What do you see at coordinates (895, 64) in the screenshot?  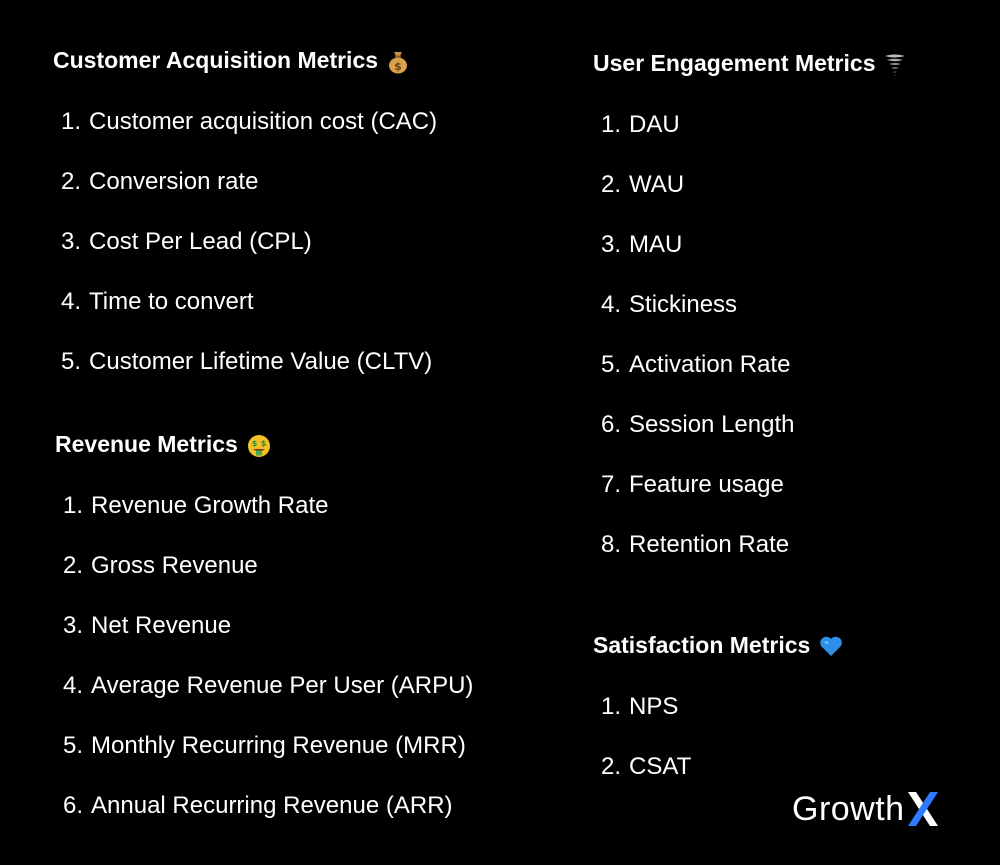 I see `tornado-icon` at bounding box center [895, 64].